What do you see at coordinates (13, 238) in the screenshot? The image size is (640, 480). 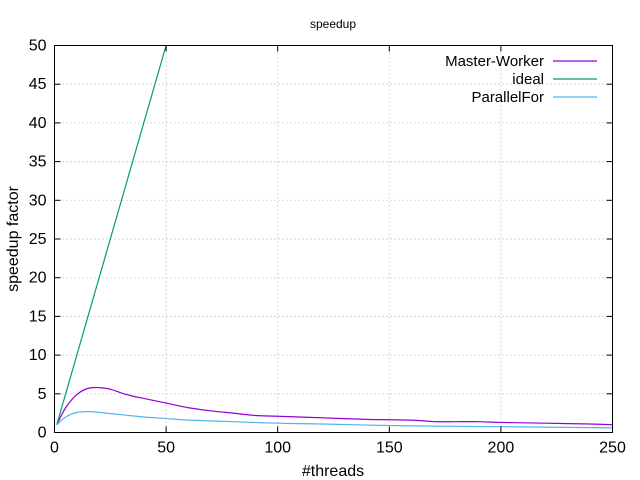 I see `y-axis-label: speedup factor` at bounding box center [13, 238].